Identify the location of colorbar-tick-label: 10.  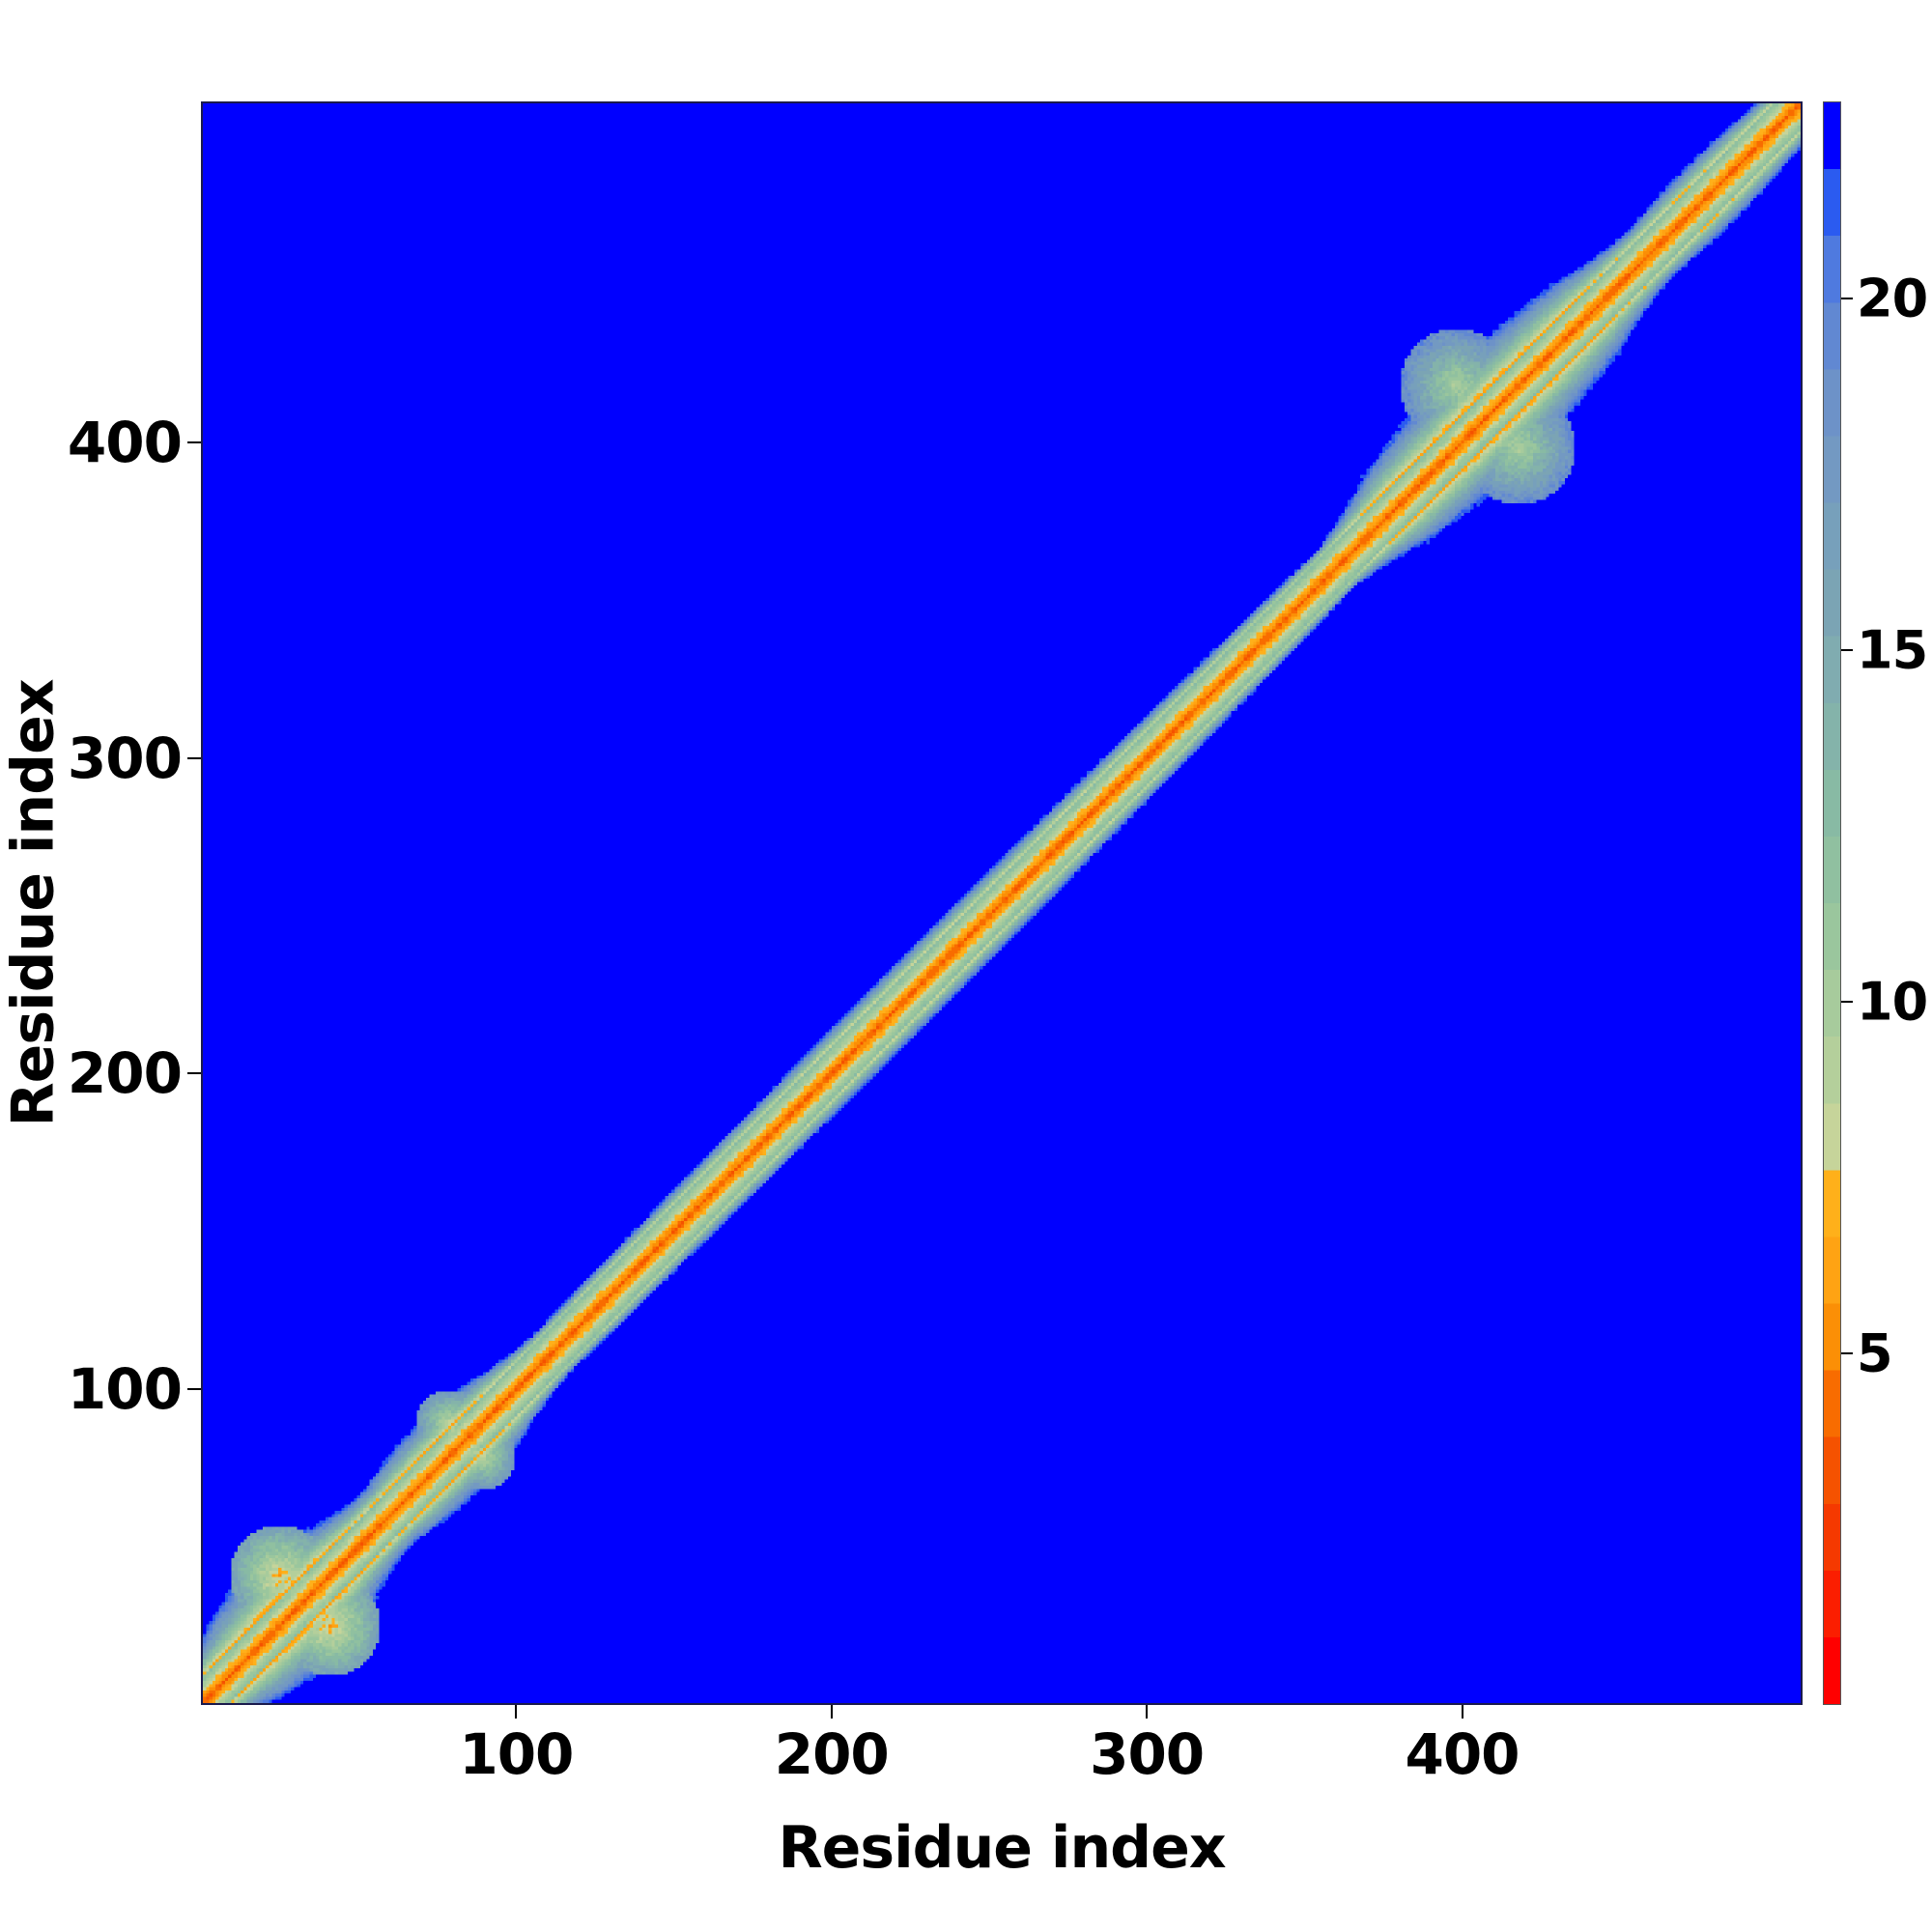
(1892, 1002).